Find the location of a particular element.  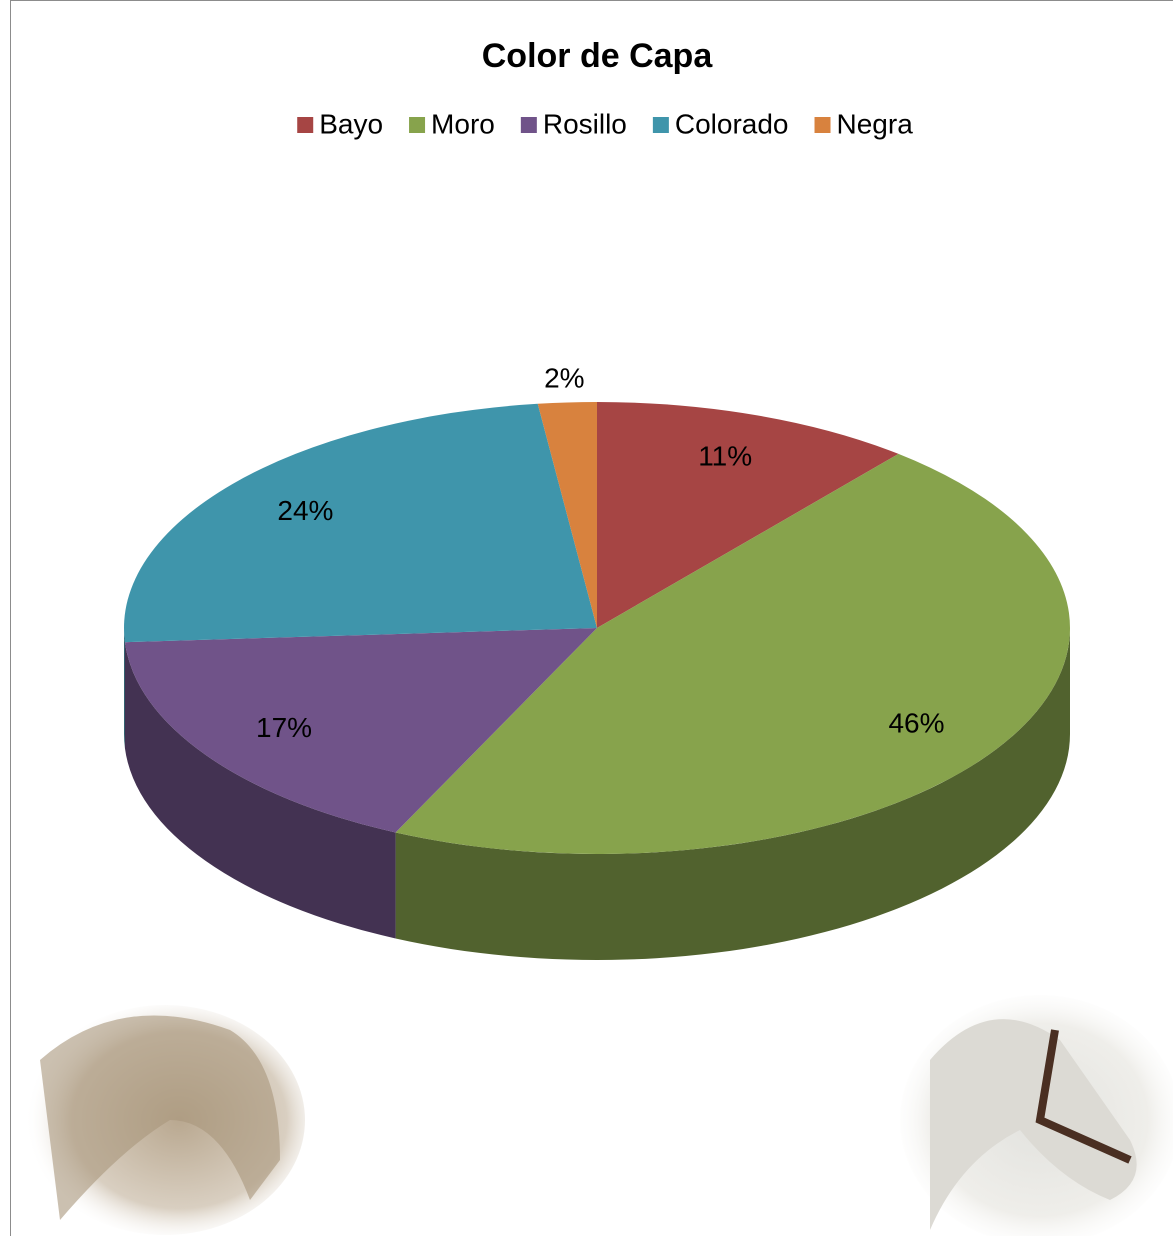

horse-image-right is located at coordinates (1036, 1115).